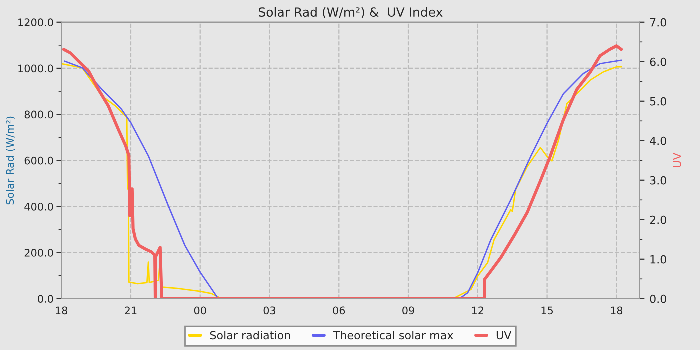 The width and height of the screenshot is (700, 350). What do you see at coordinates (658, 62) in the screenshot?
I see `y2-tick-label: 6.0` at bounding box center [658, 62].